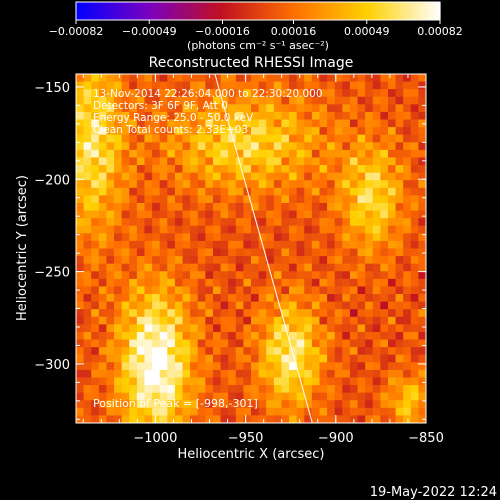 This screenshot has width=500, height=500. What do you see at coordinates (222, 31) in the screenshot?
I see `colorbar-tick-label: −0.00016` at bounding box center [222, 31].